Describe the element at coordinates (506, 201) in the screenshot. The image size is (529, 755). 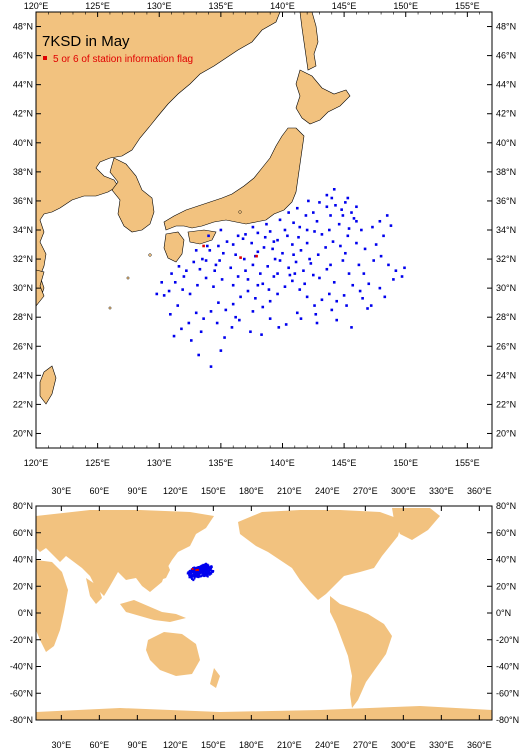
I see `lat-tick-label: 36°N` at that location.